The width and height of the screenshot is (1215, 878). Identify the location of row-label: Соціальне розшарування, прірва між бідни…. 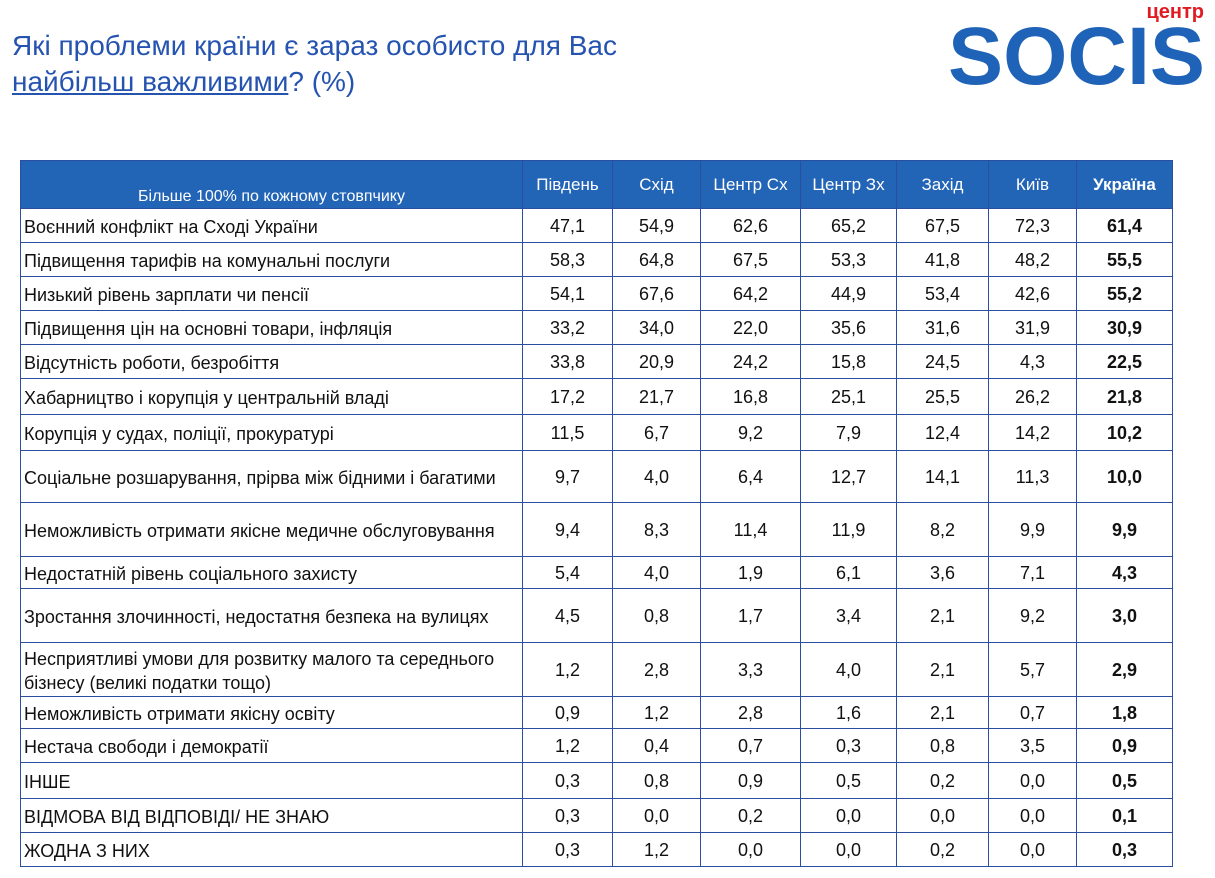
(271, 476).